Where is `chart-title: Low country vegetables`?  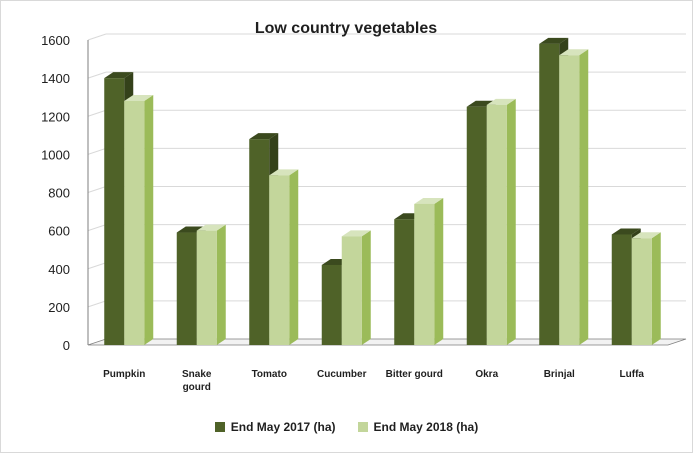 chart-title: Low country vegetables is located at coordinates (346, 28).